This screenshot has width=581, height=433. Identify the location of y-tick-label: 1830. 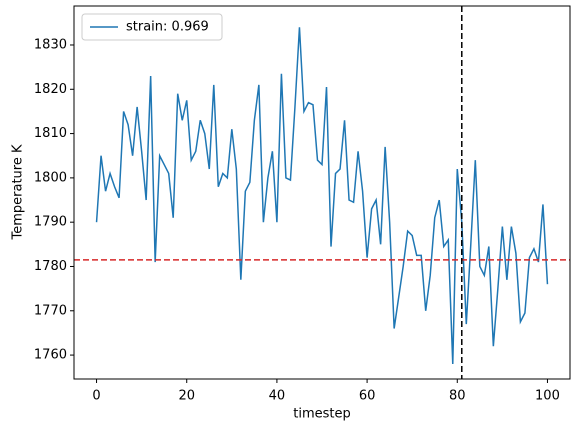
(50, 44).